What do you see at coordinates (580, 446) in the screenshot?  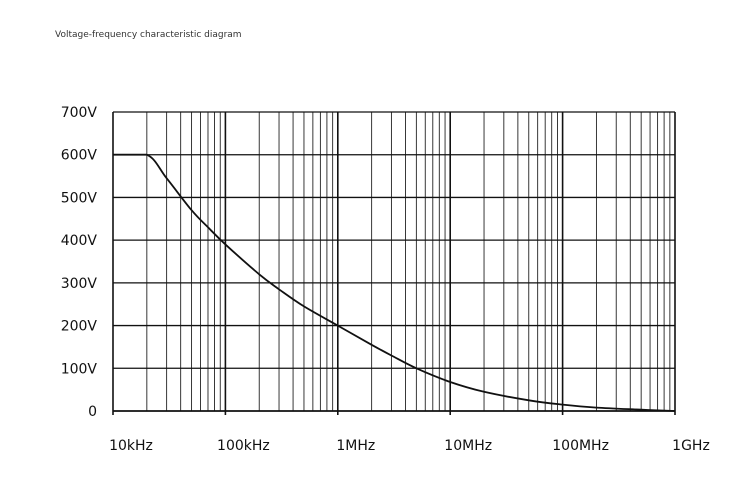 I see `x-tick-label: 100MHz` at bounding box center [580, 446].